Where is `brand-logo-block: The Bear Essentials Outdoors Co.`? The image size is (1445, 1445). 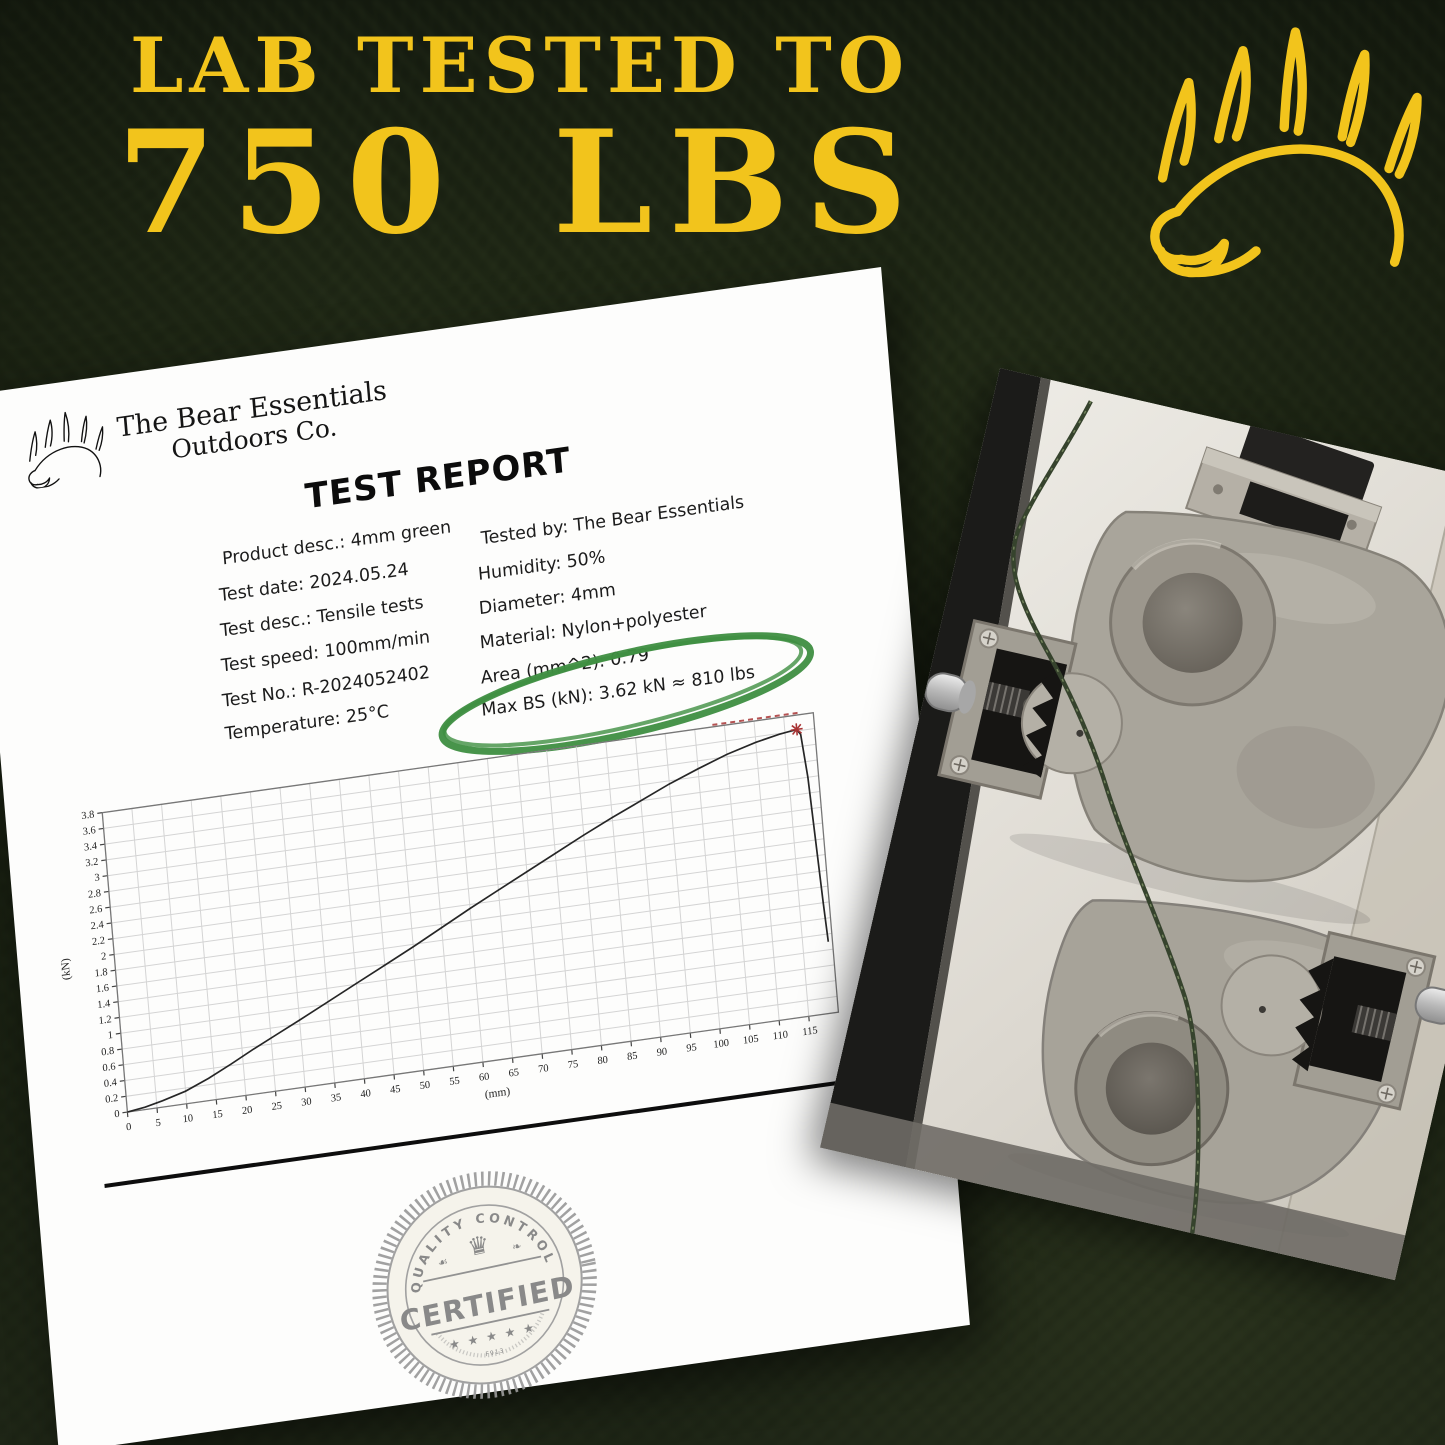
brand-logo-block: The Bear Essentials Outdoors Co. is located at coordinates (205, 427).